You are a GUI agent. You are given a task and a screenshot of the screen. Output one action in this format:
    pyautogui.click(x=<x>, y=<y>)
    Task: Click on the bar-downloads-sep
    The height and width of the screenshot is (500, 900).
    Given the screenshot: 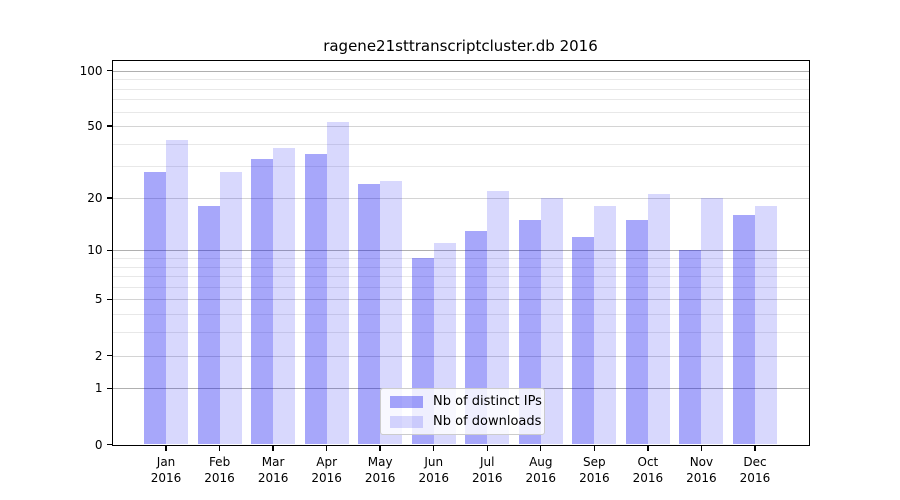 What is the action you would take?
    pyautogui.click(x=605, y=325)
    